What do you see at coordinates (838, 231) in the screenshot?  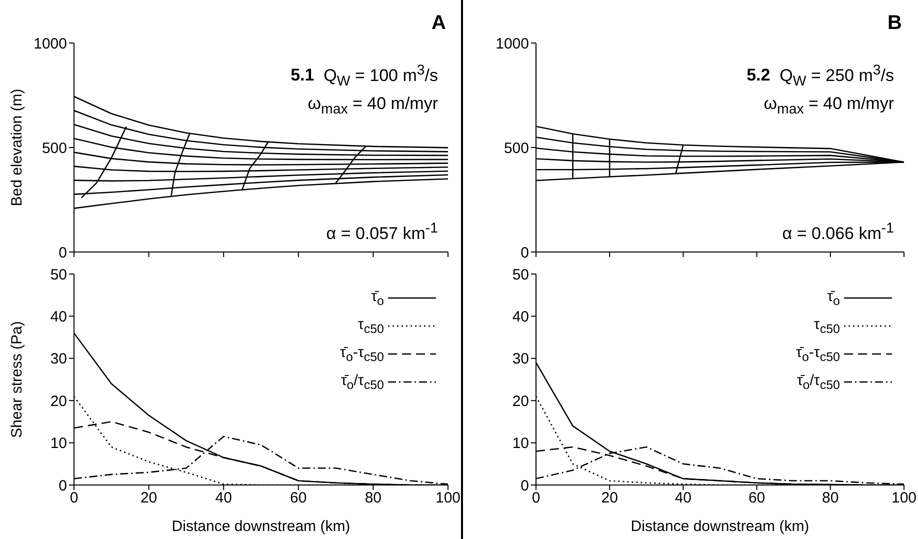 I see `annotation: α = 0.066 km$^{-1}$` at bounding box center [838, 231].